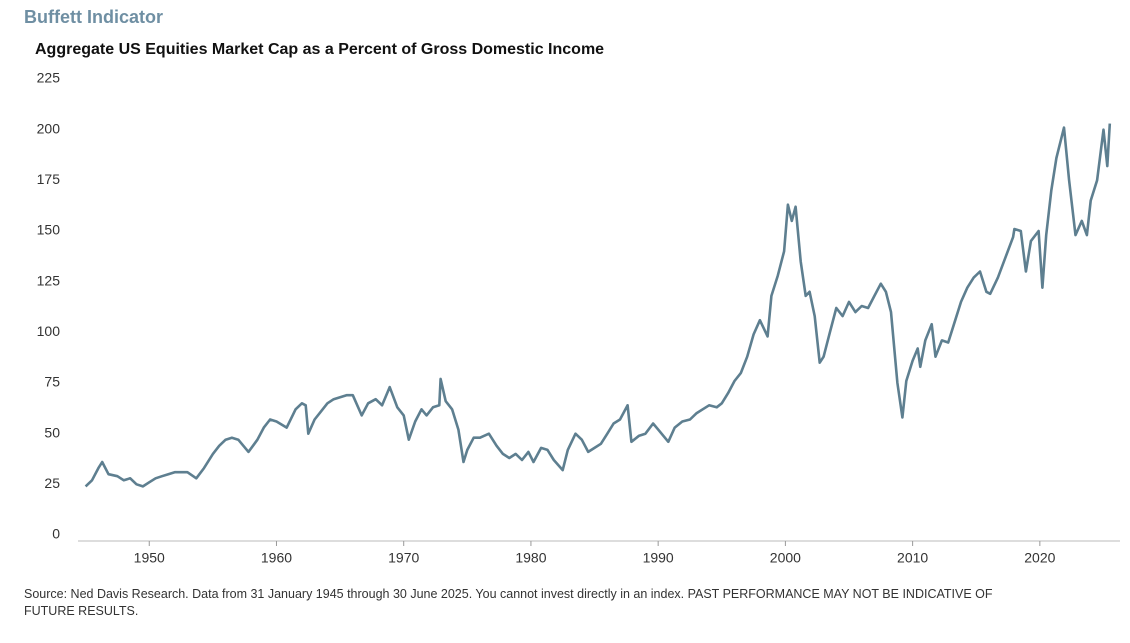  What do you see at coordinates (49, 230) in the screenshot?
I see `y-tick-label: 150` at bounding box center [49, 230].